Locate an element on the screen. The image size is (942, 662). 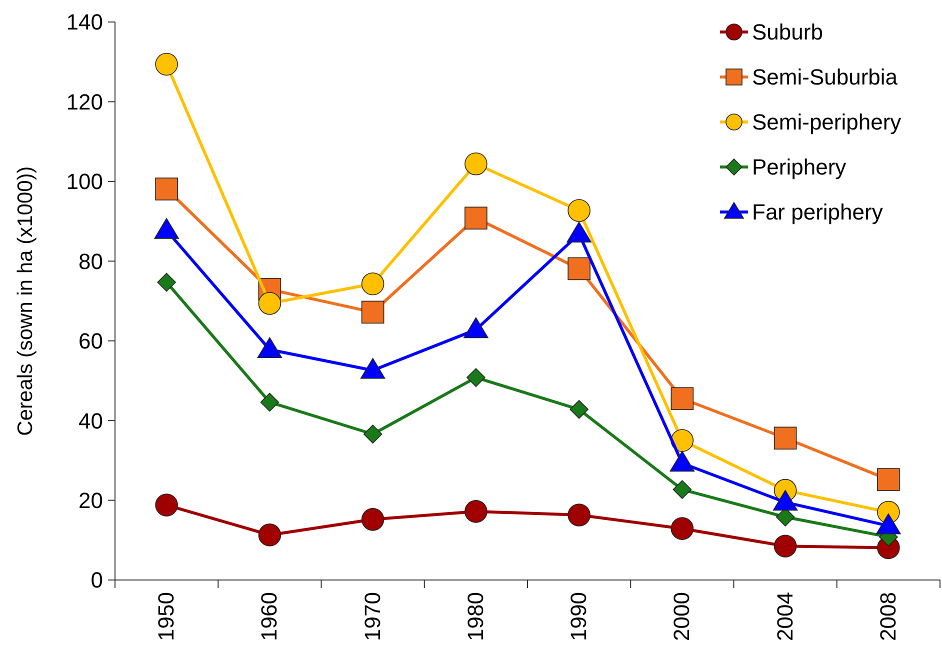
y-tick-label: 80 is located at coordinates (90, 261).